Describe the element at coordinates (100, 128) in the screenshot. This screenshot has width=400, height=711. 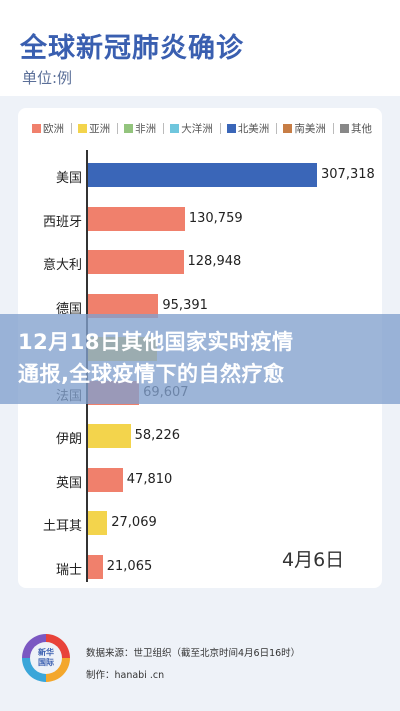
I see `legend-label: 亚洲` at that location.